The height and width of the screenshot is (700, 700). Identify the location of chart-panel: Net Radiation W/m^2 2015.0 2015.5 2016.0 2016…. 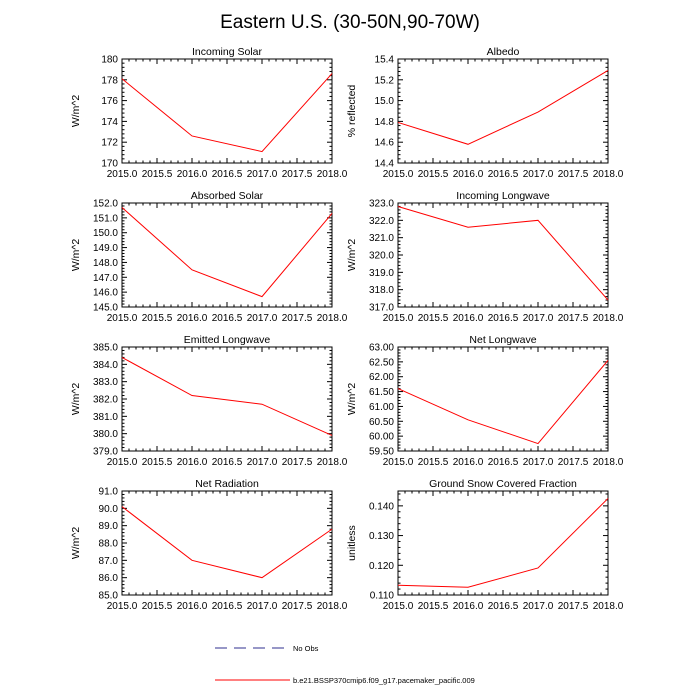
(209, 545).